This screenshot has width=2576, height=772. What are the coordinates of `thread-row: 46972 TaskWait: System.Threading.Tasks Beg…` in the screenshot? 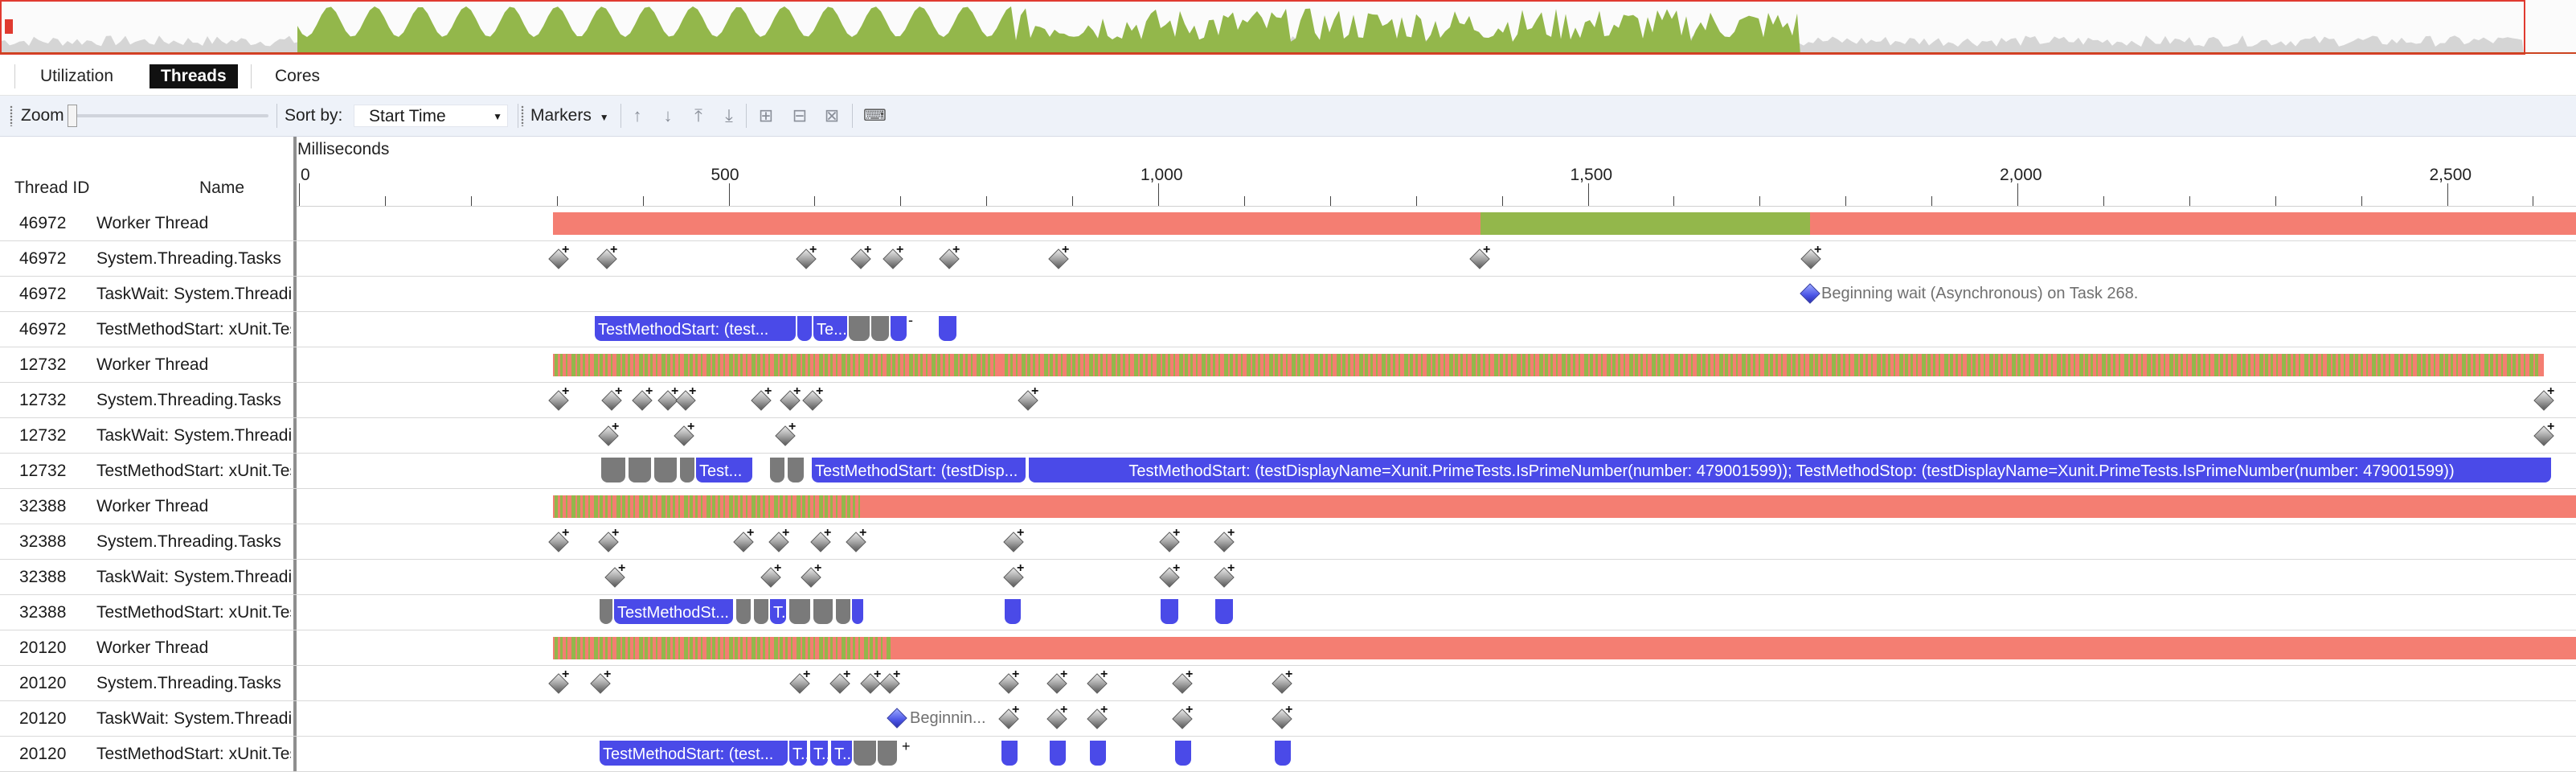 It's located at (1288, 294).